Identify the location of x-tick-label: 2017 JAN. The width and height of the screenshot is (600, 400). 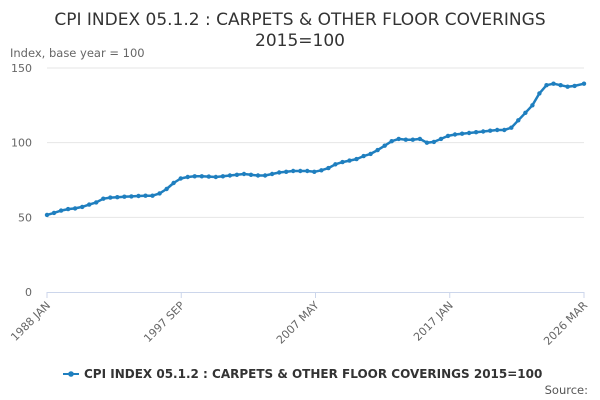
(433, 321).